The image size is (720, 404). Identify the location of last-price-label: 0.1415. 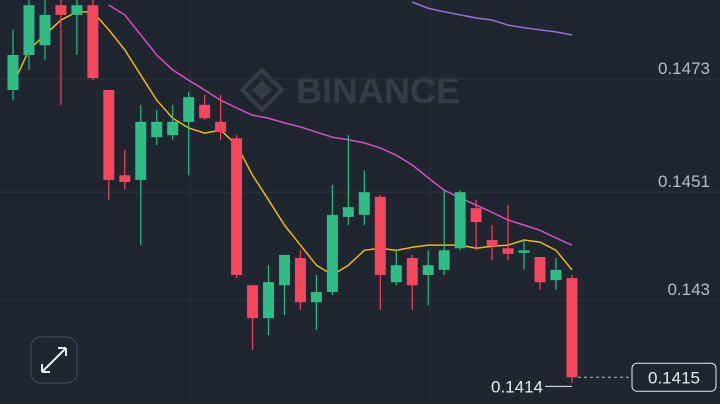
(674, 377).